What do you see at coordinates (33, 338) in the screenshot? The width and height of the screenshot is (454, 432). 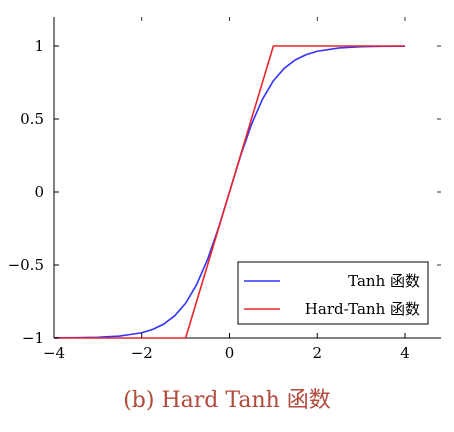 I see `y-tick-label: −1` at bounding box center [33, 338].